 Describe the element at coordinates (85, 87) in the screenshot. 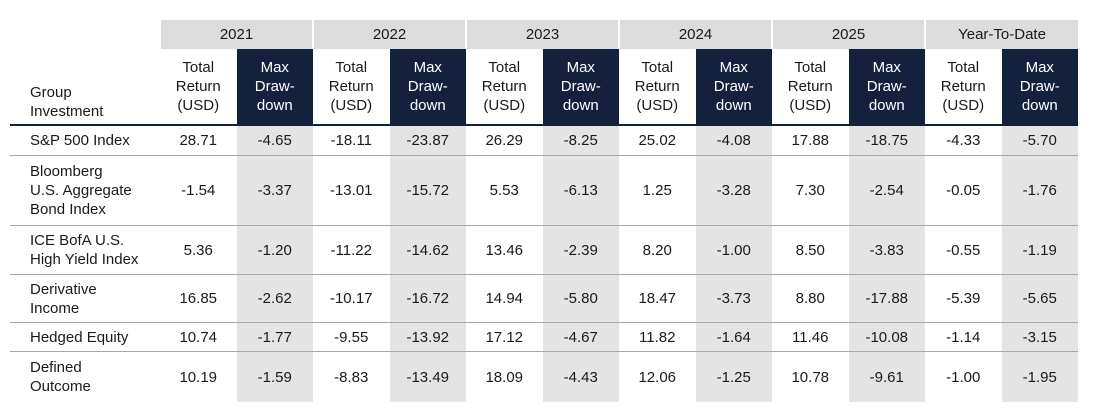

I see `group-investment-header: Group Investment` at that location.